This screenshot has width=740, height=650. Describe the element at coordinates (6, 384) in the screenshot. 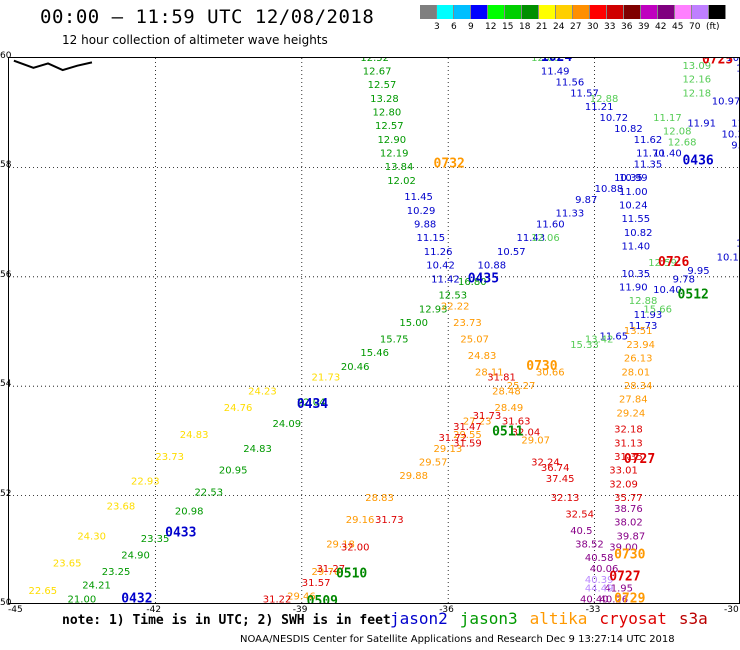

I see `latitude-tick-label: 54` at that location.